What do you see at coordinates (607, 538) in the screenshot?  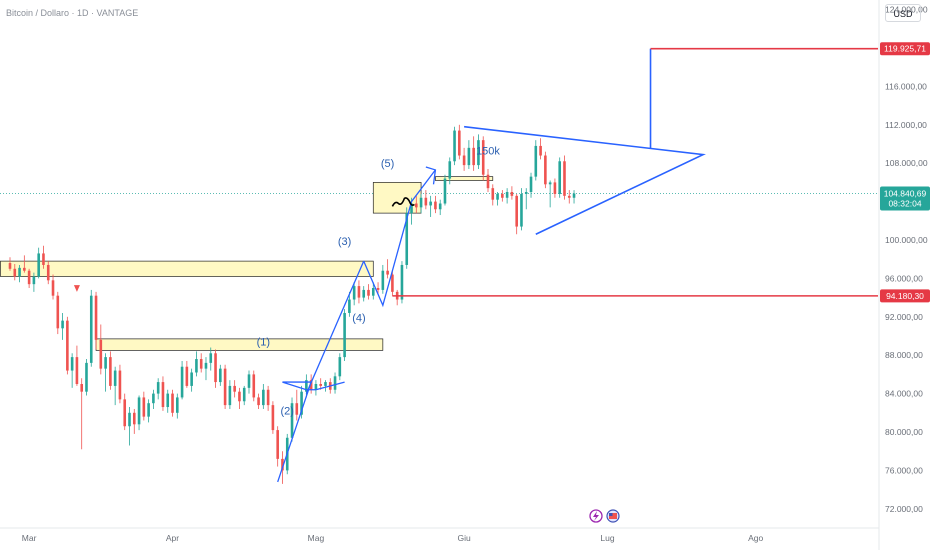 I see `x-tick-label: Lug` at bounding box center [607, 538].